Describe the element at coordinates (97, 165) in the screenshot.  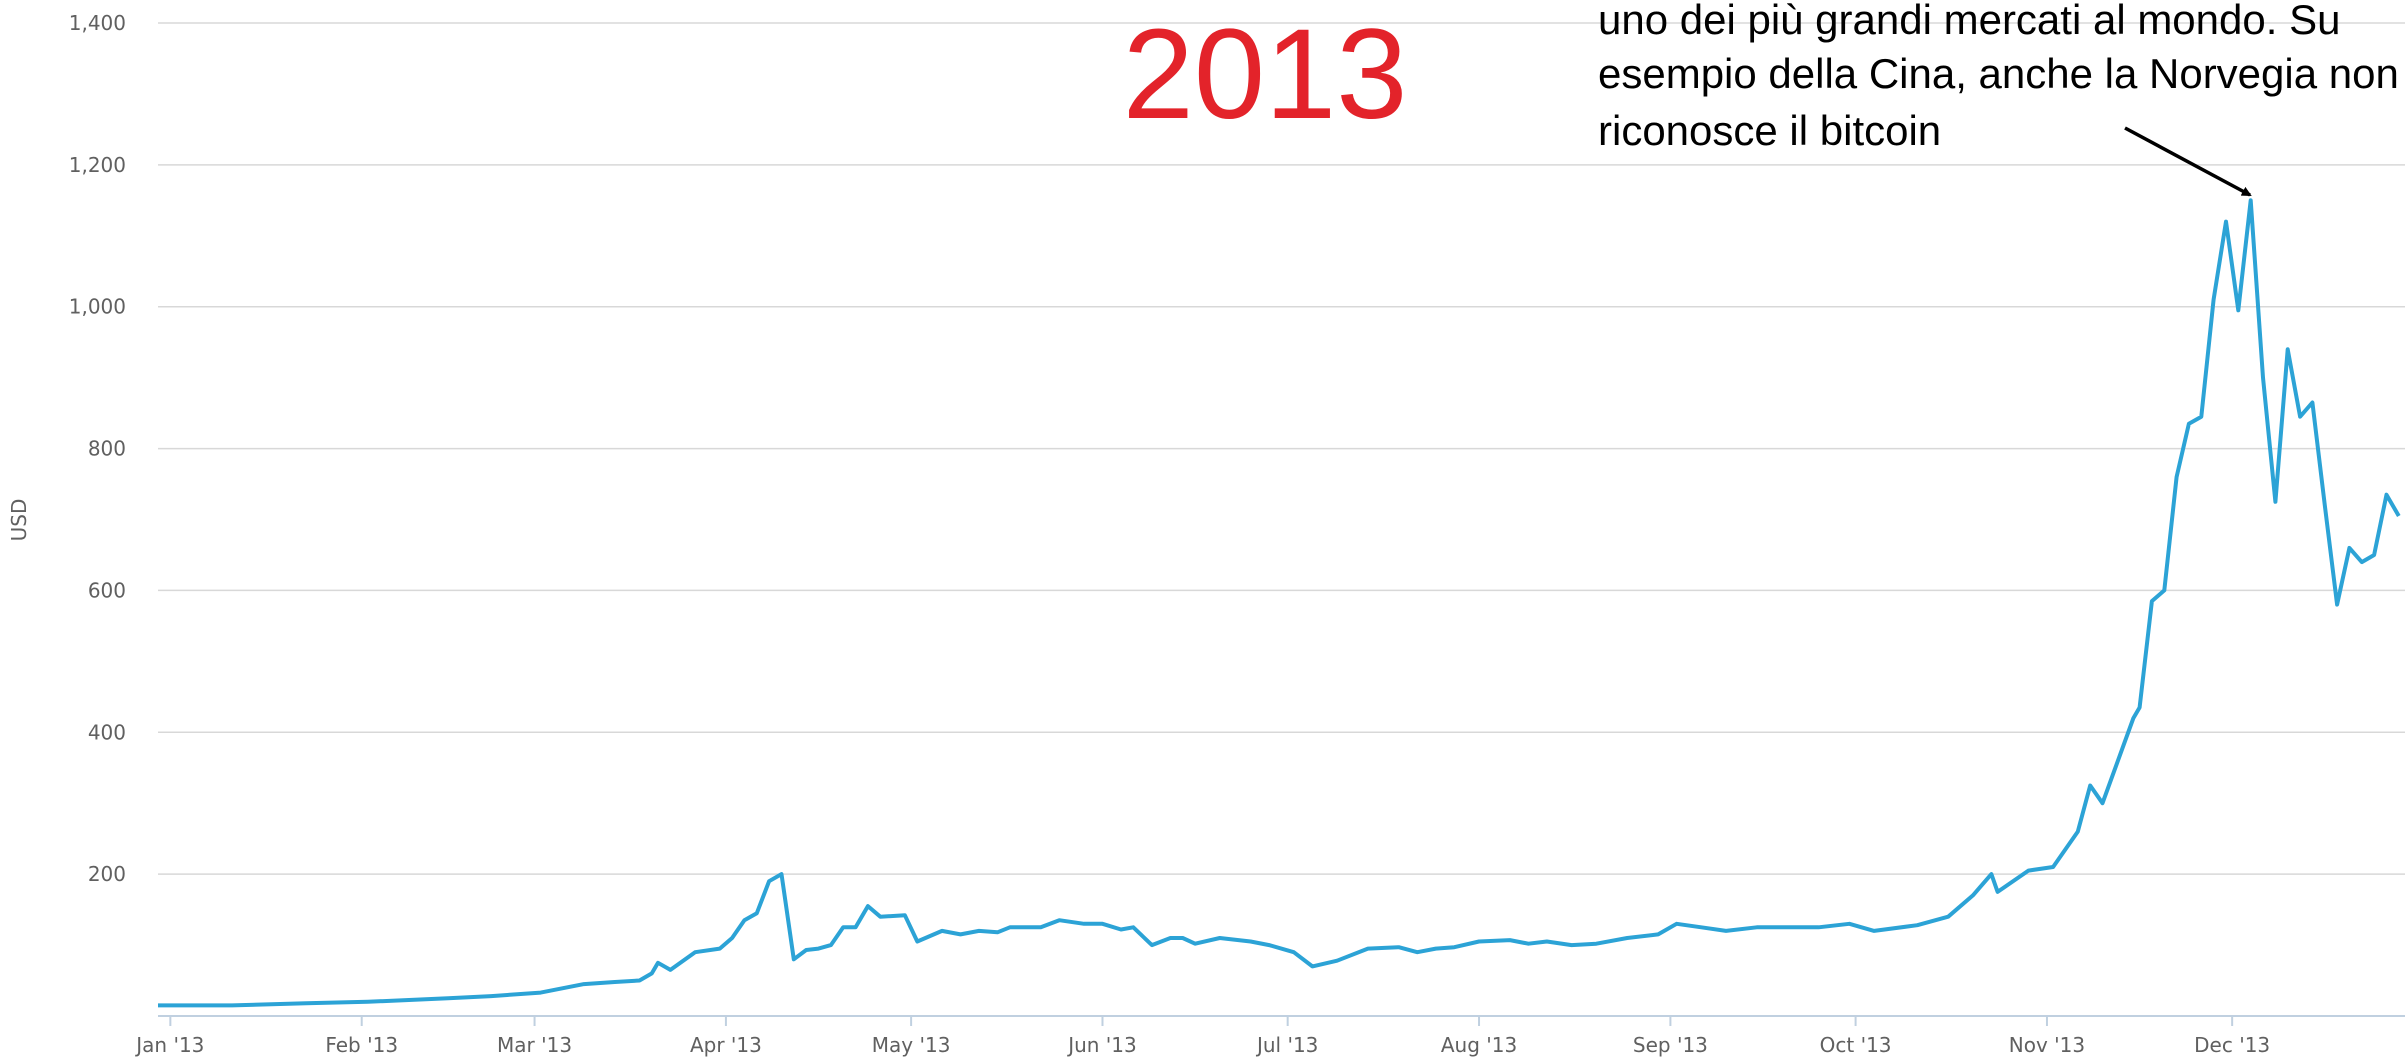
I see `y-tick-label: 1,200` at that location.